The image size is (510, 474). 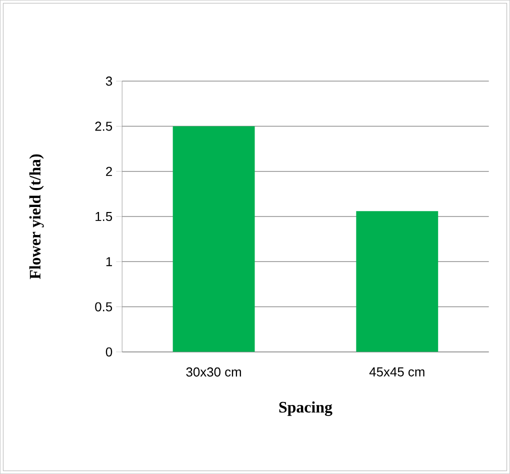 I want to click on y-tick-label: 2.5, so click(x=103, y=126).